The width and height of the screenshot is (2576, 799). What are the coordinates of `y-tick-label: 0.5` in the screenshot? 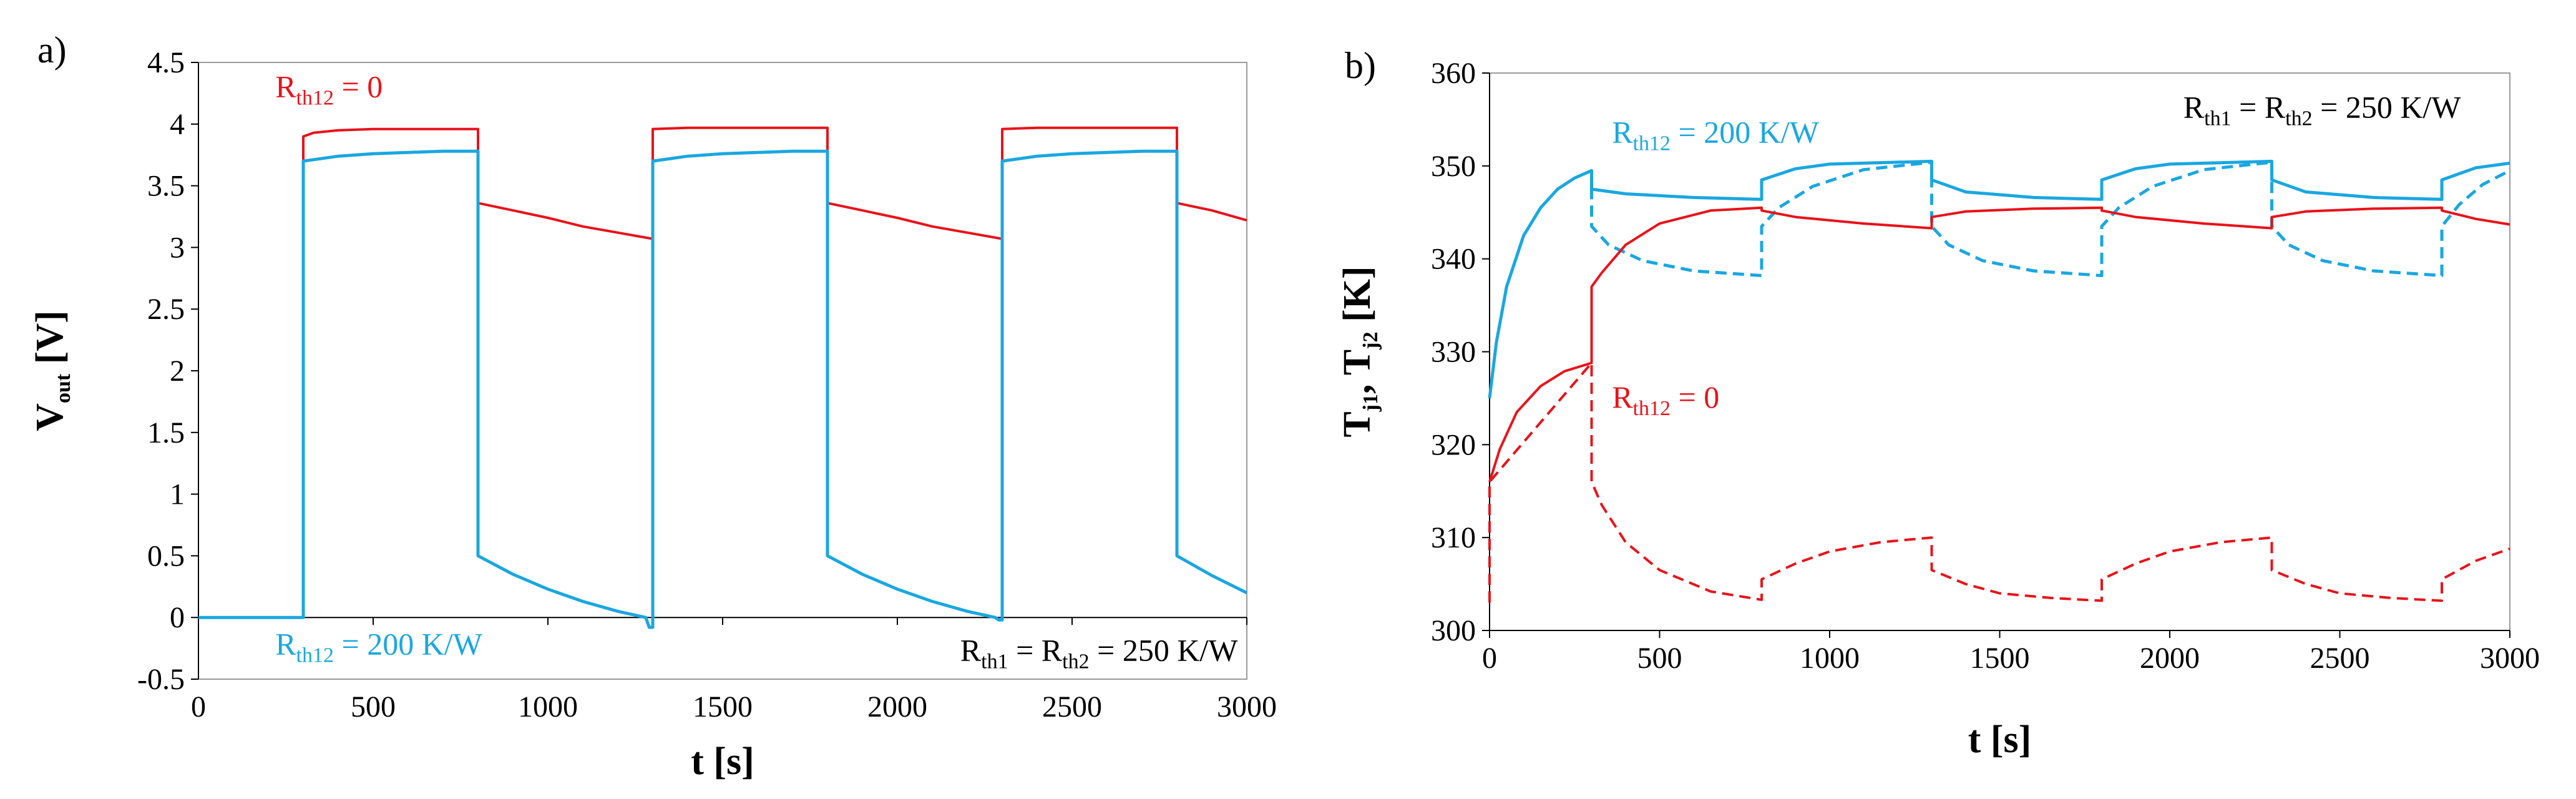 It's located at (166, 555).